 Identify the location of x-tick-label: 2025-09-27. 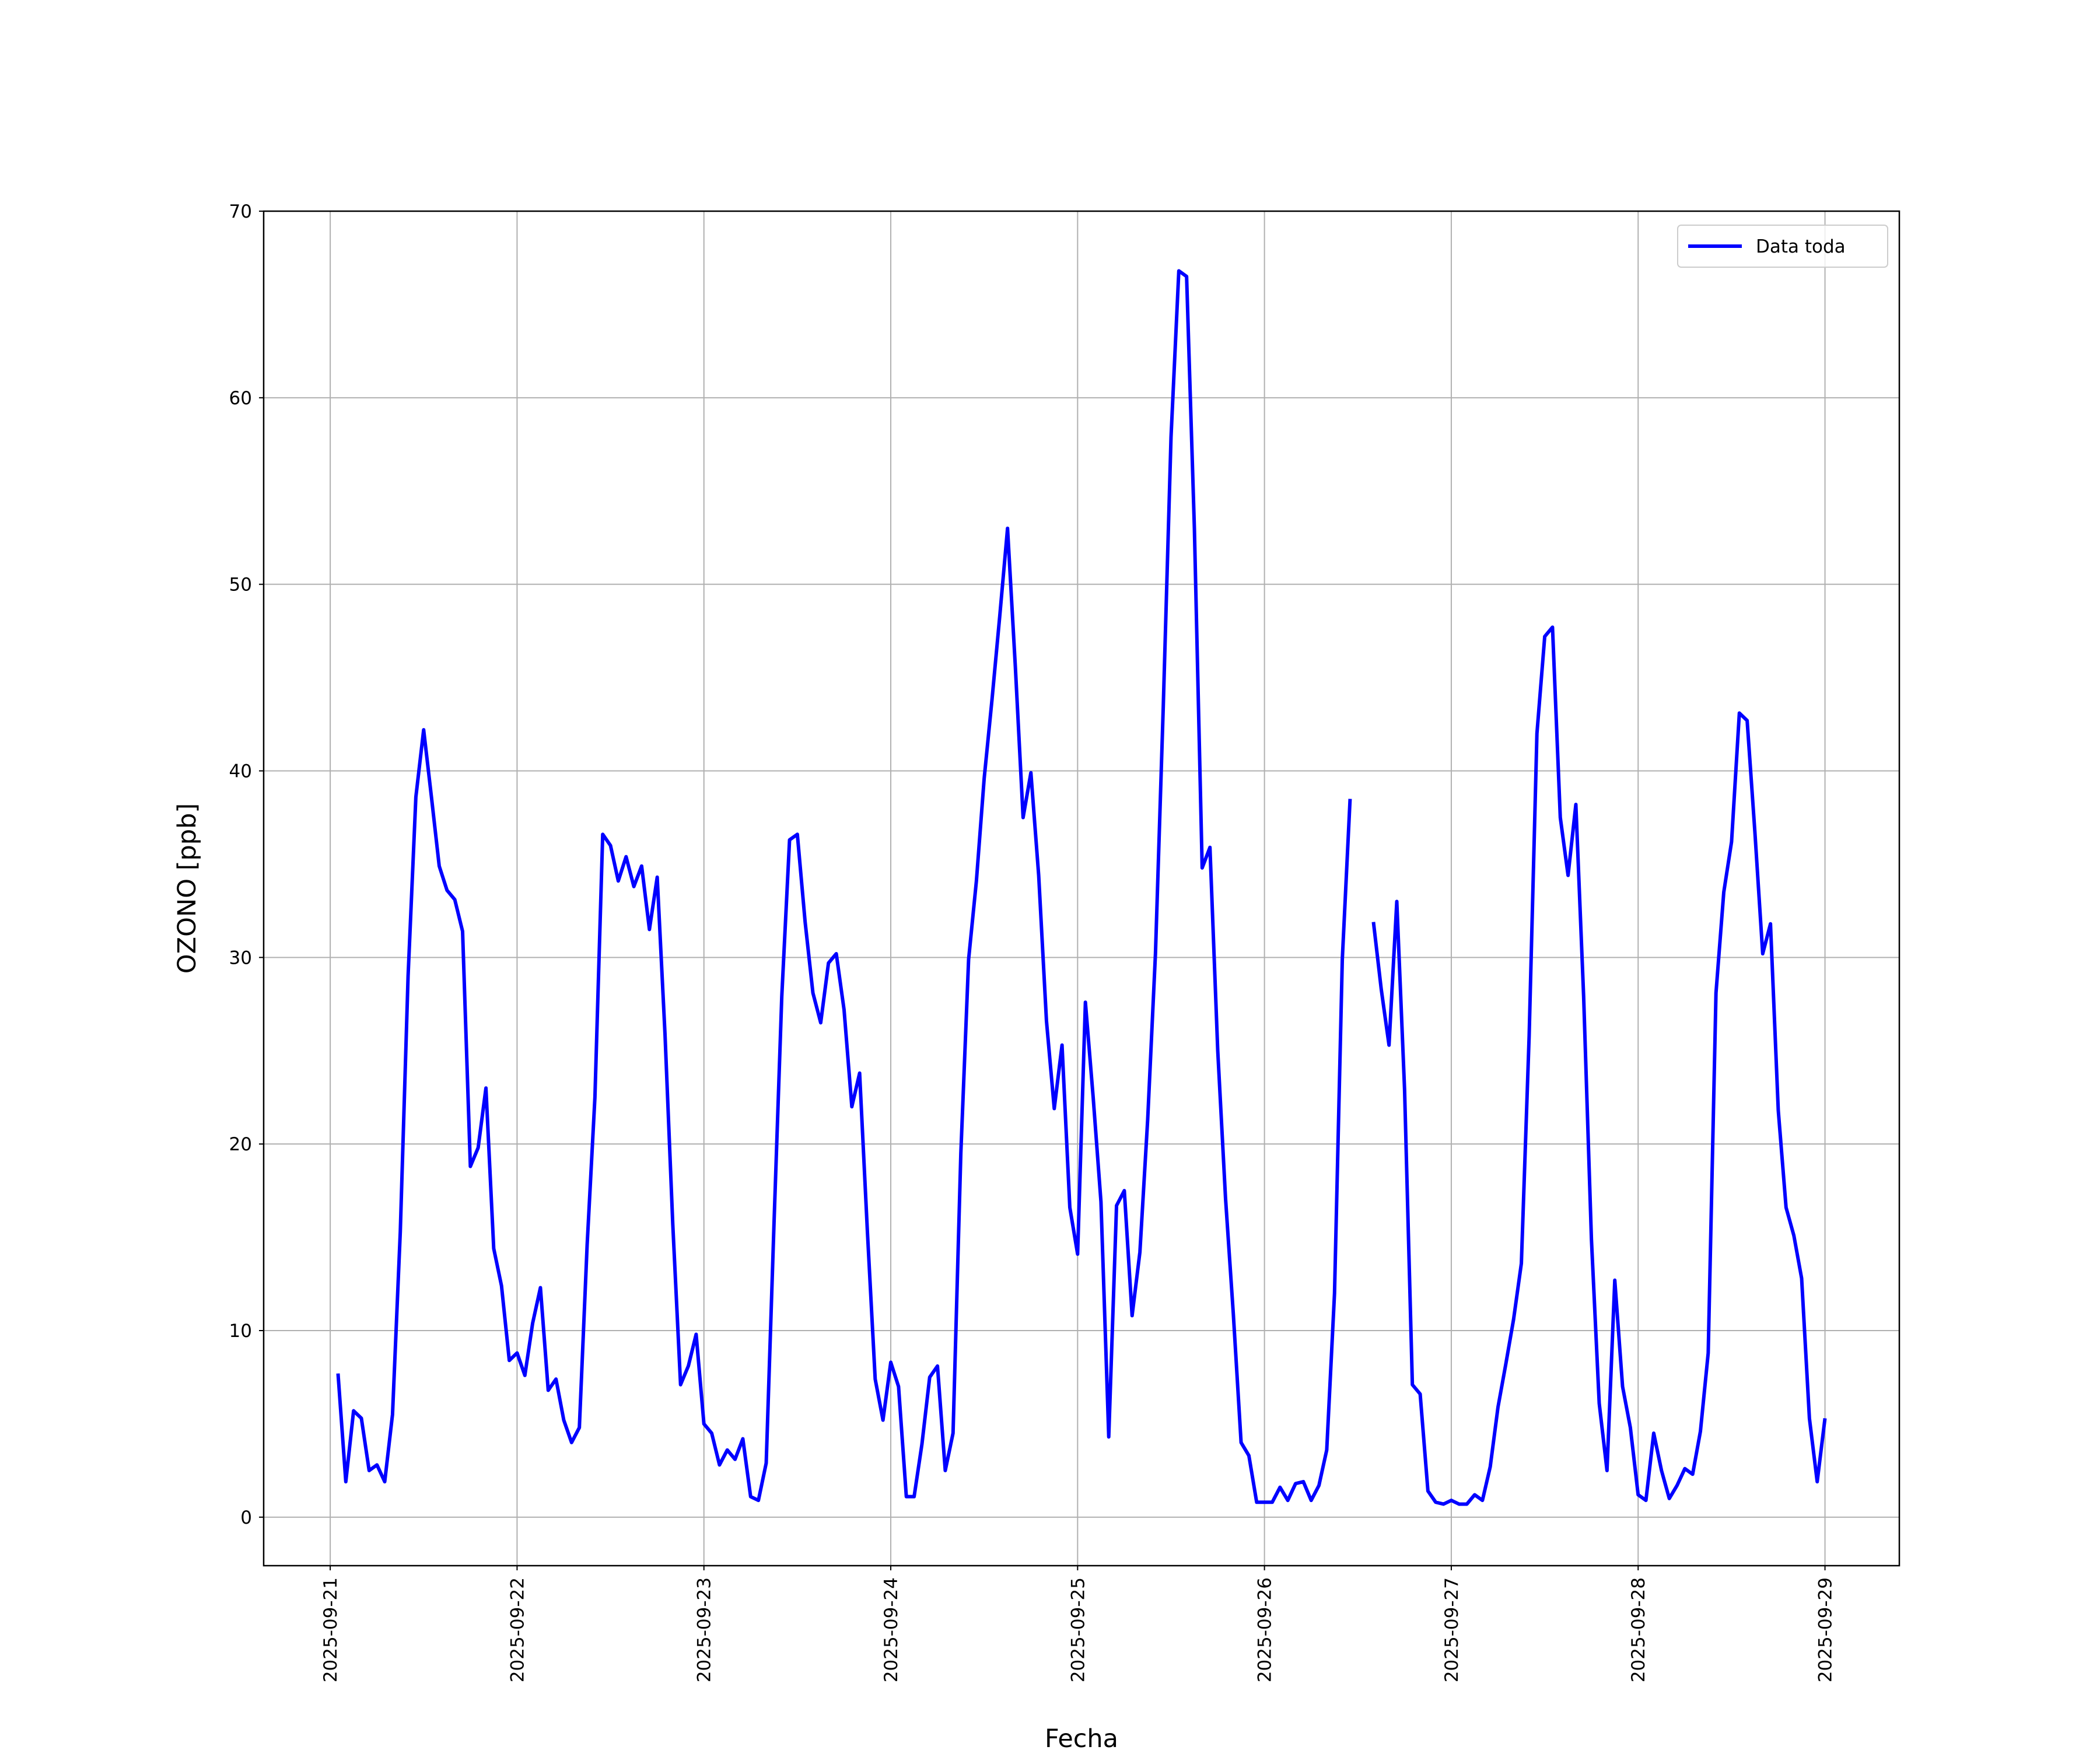
(1451, 1629).